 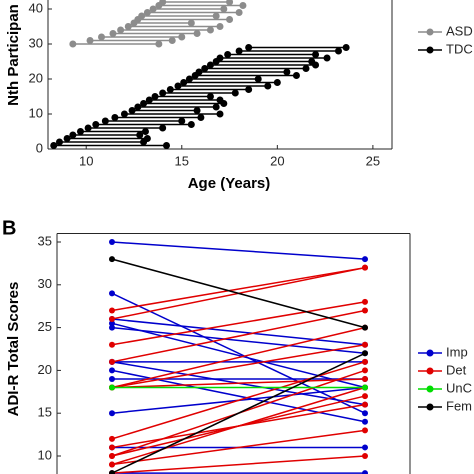 What do you see at coordinates (459, 48) in the screenshot?
I see `legend-label: TDC` at bounding box center [459, 48].